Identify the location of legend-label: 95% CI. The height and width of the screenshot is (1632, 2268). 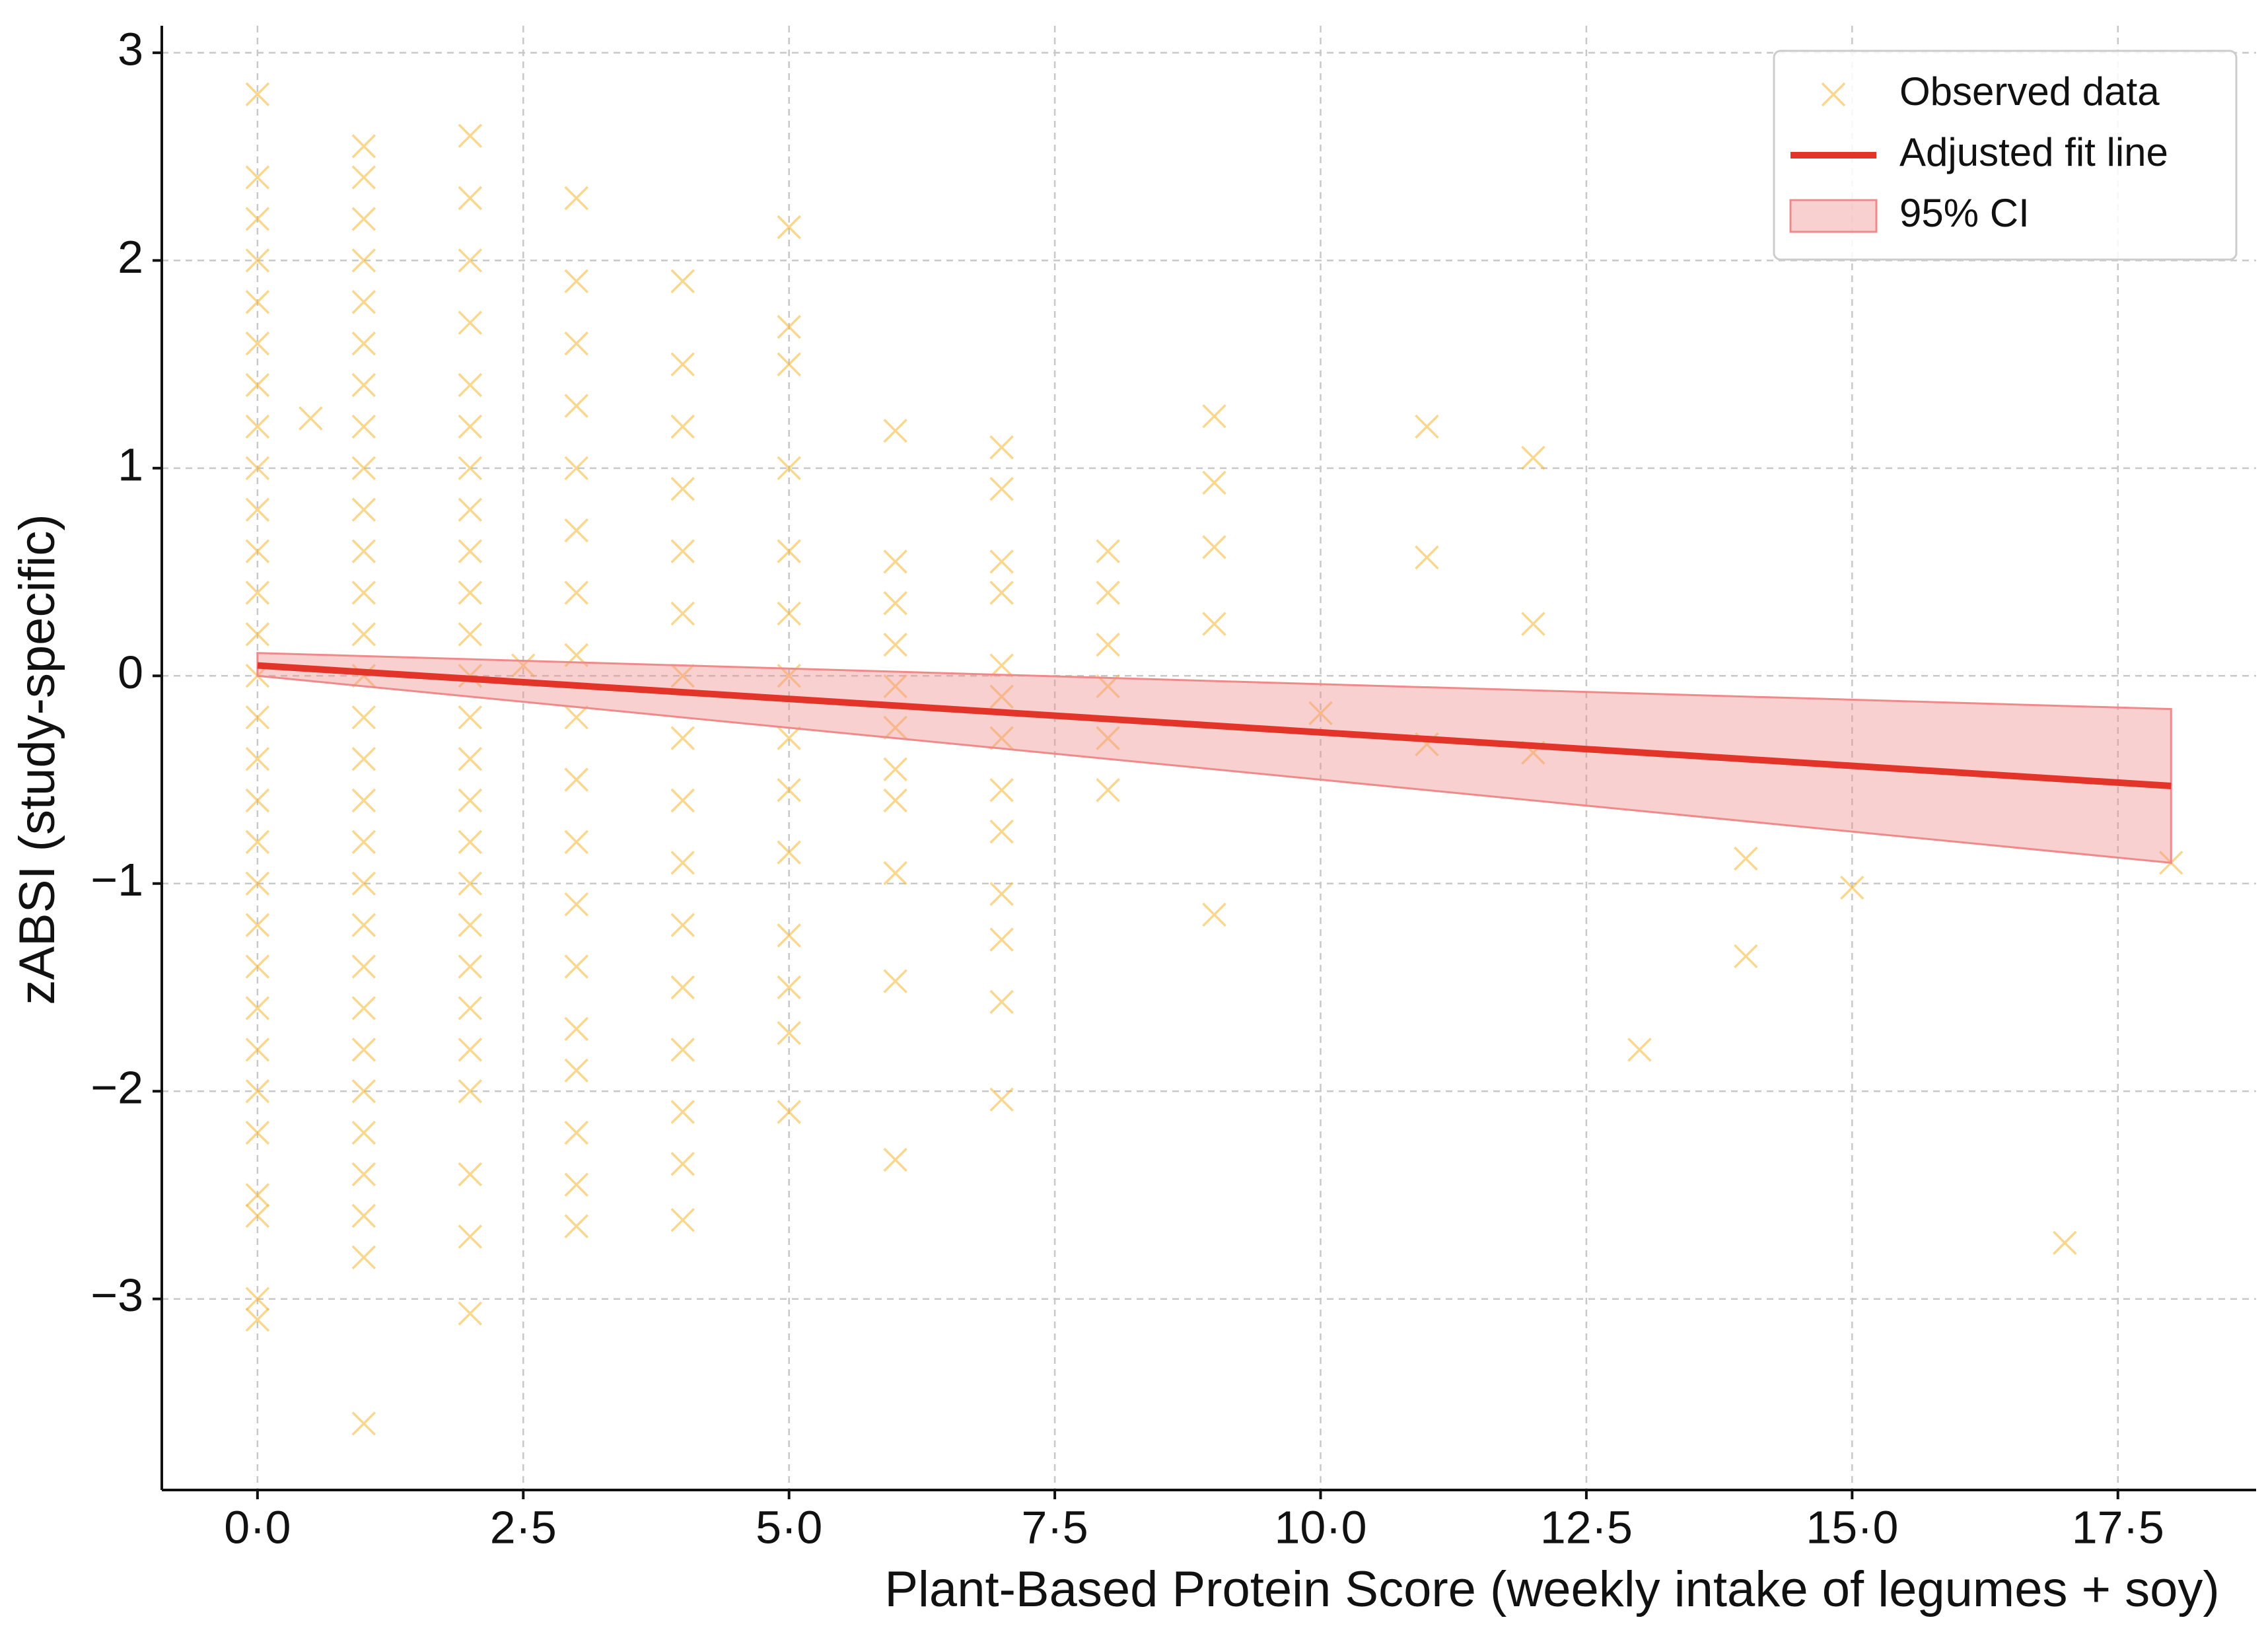
(1964, 213).